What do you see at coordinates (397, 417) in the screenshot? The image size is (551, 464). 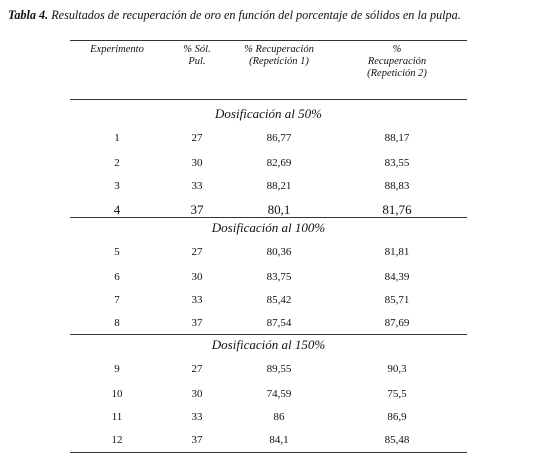 I see `table-cell-r2: 86,9` at bounding box center [397, 417].